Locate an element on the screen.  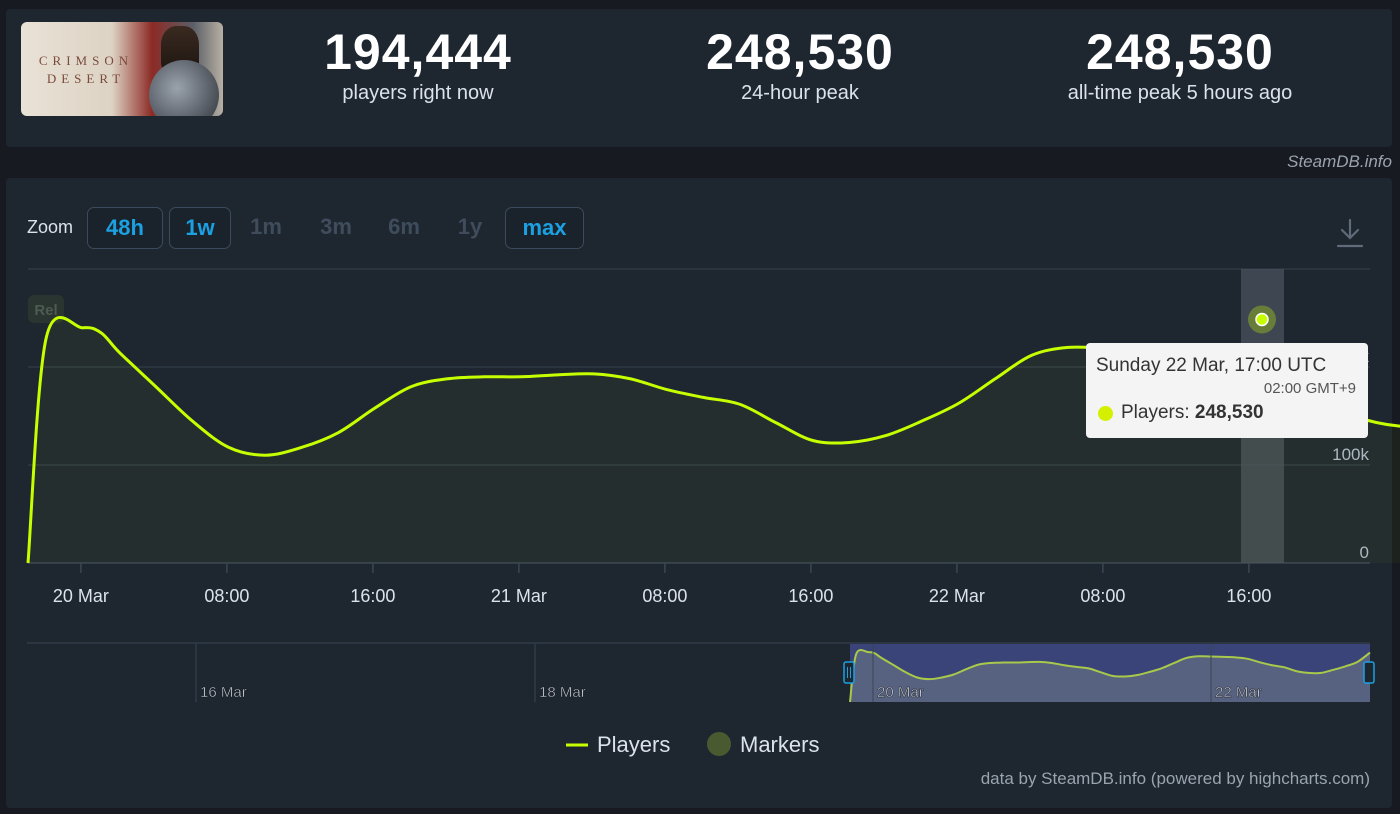
stat-24h-peak: 248,530 24-hour peak is located at coordinates (800, 65).